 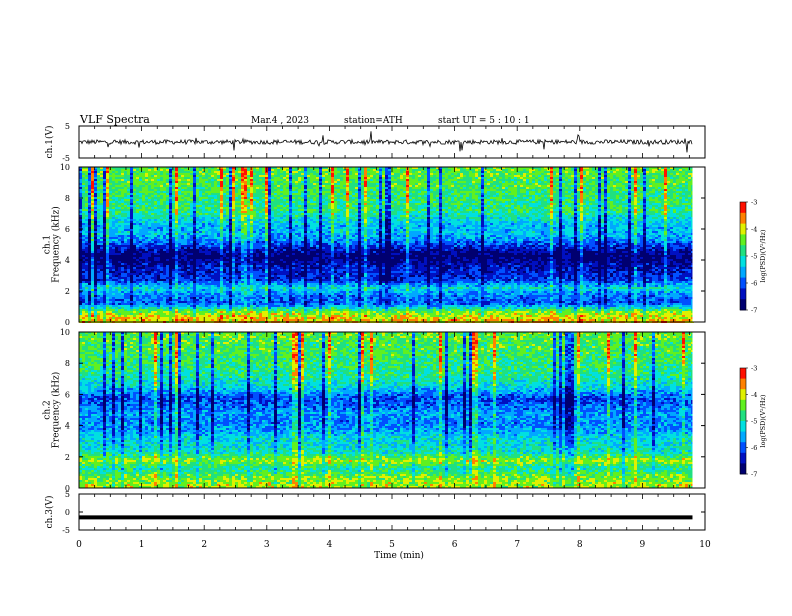 I want to click on y-axis-label: ch.3(V), so click(x=49, y=512).